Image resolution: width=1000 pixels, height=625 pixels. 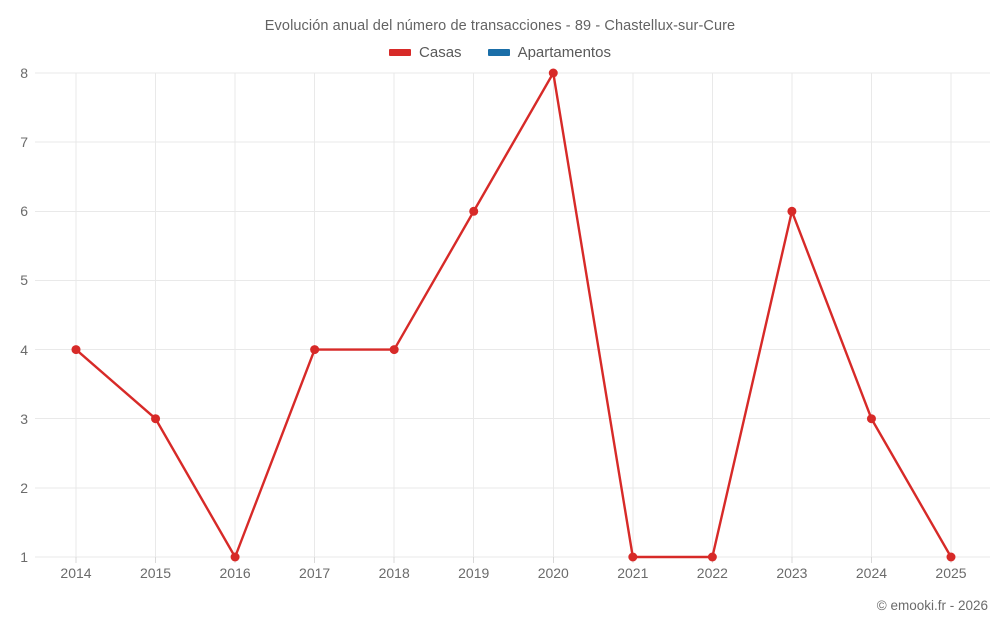 What do you see at coordinates (564, 52) in the screenshot?
I see `legend-label-apartamentos: Apartamentos` at bounding box center [564, 52].